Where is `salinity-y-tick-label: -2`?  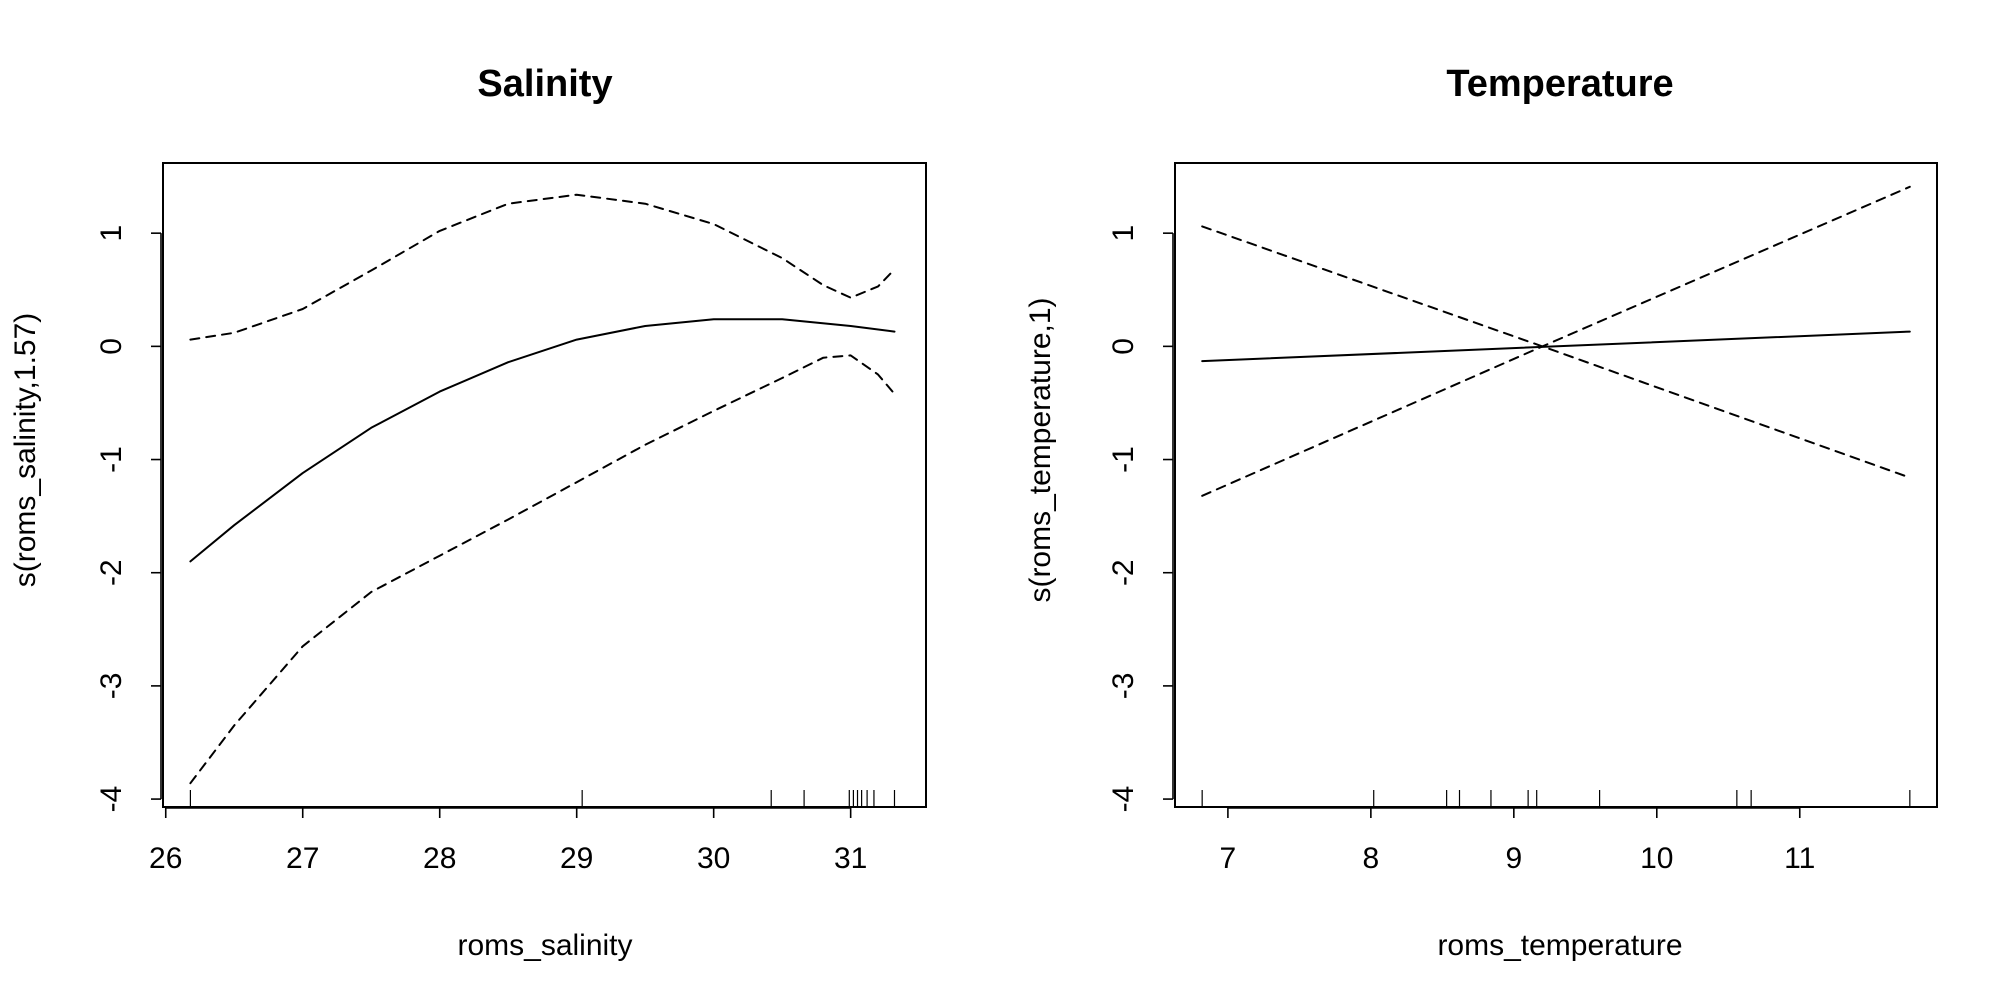
salinity-y-tick-label: -2 is located at coordinates (111, 572).